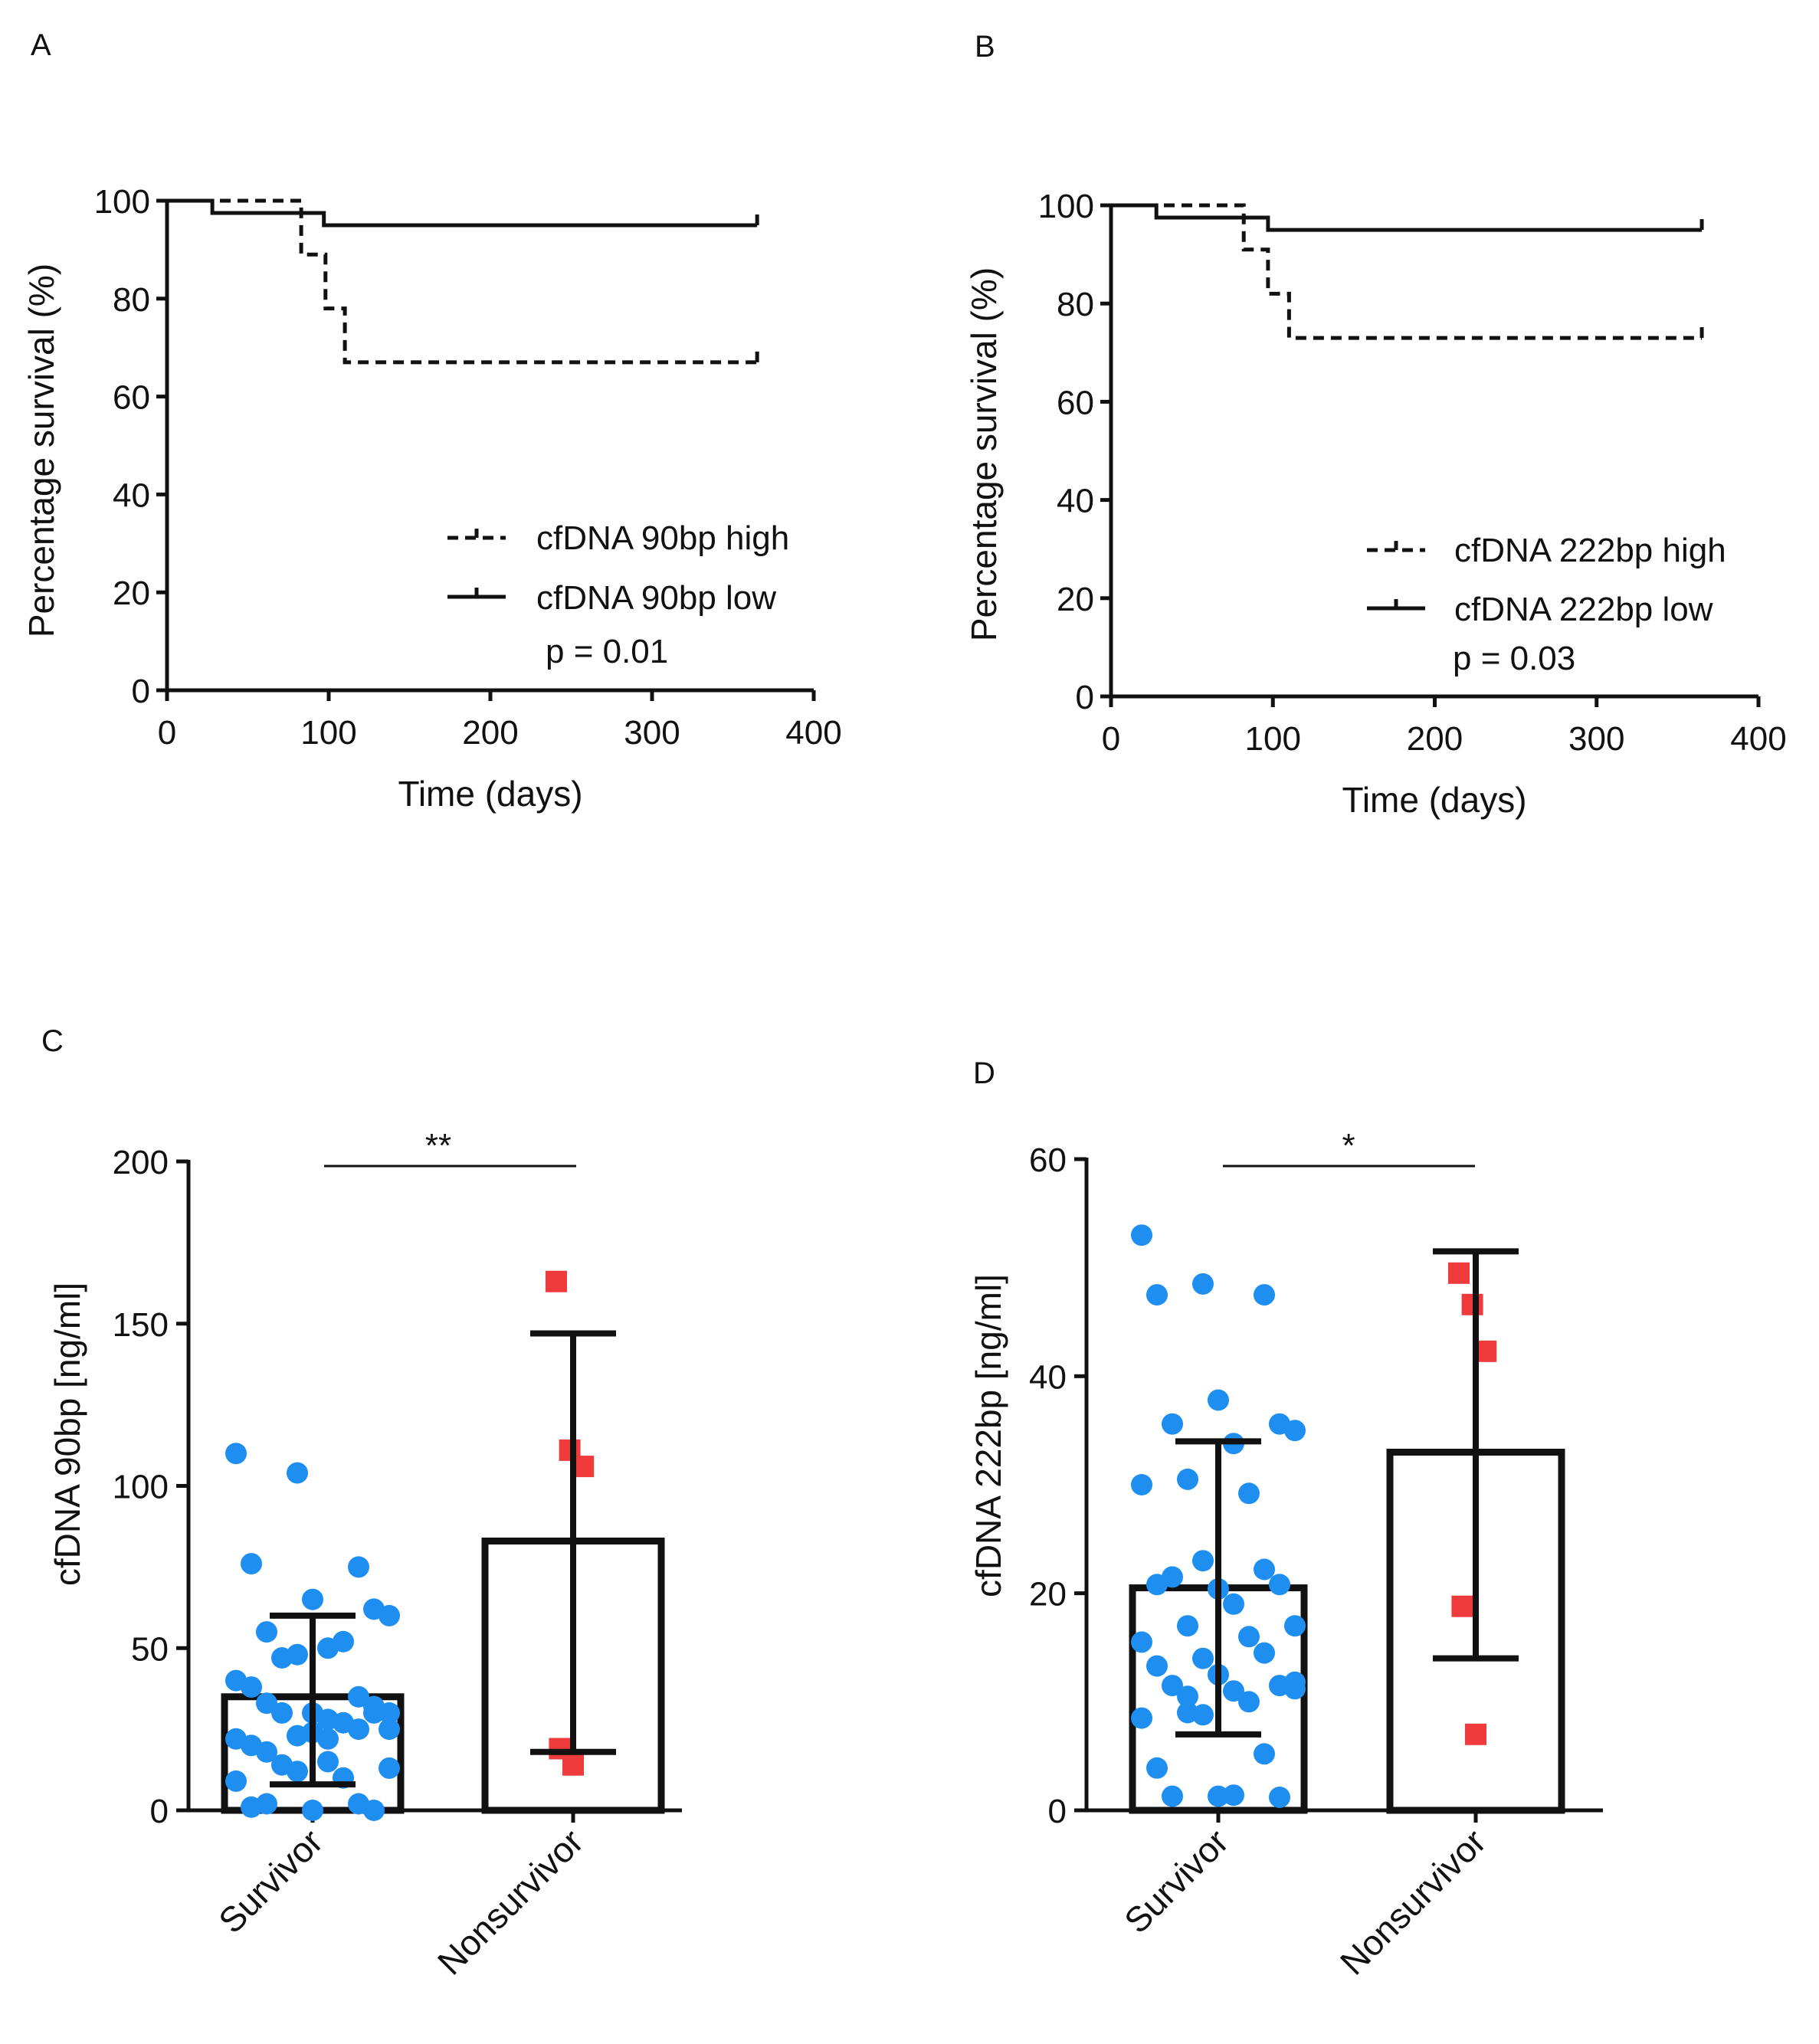  Describe the element at coordinates (131, 398) in the screenshot. I see `p0-y-tick-label: 60` at that location.